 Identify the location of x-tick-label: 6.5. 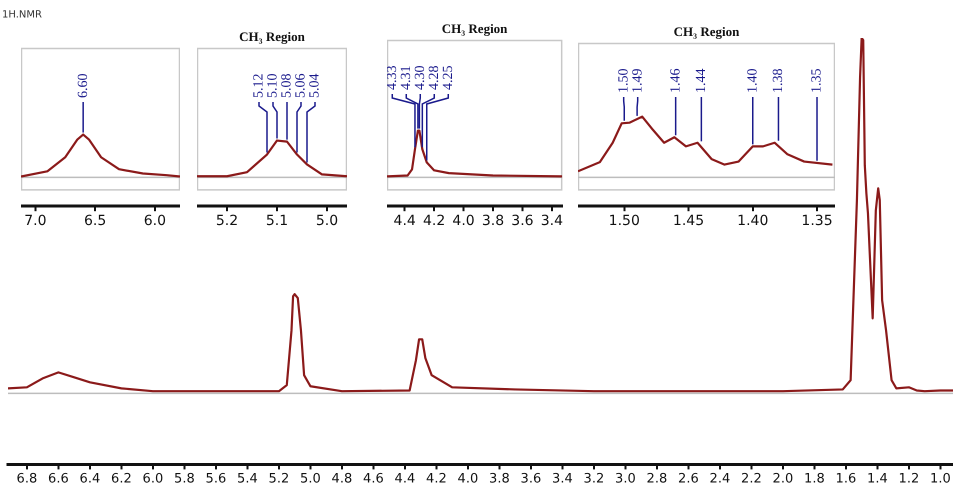
(95, 221).